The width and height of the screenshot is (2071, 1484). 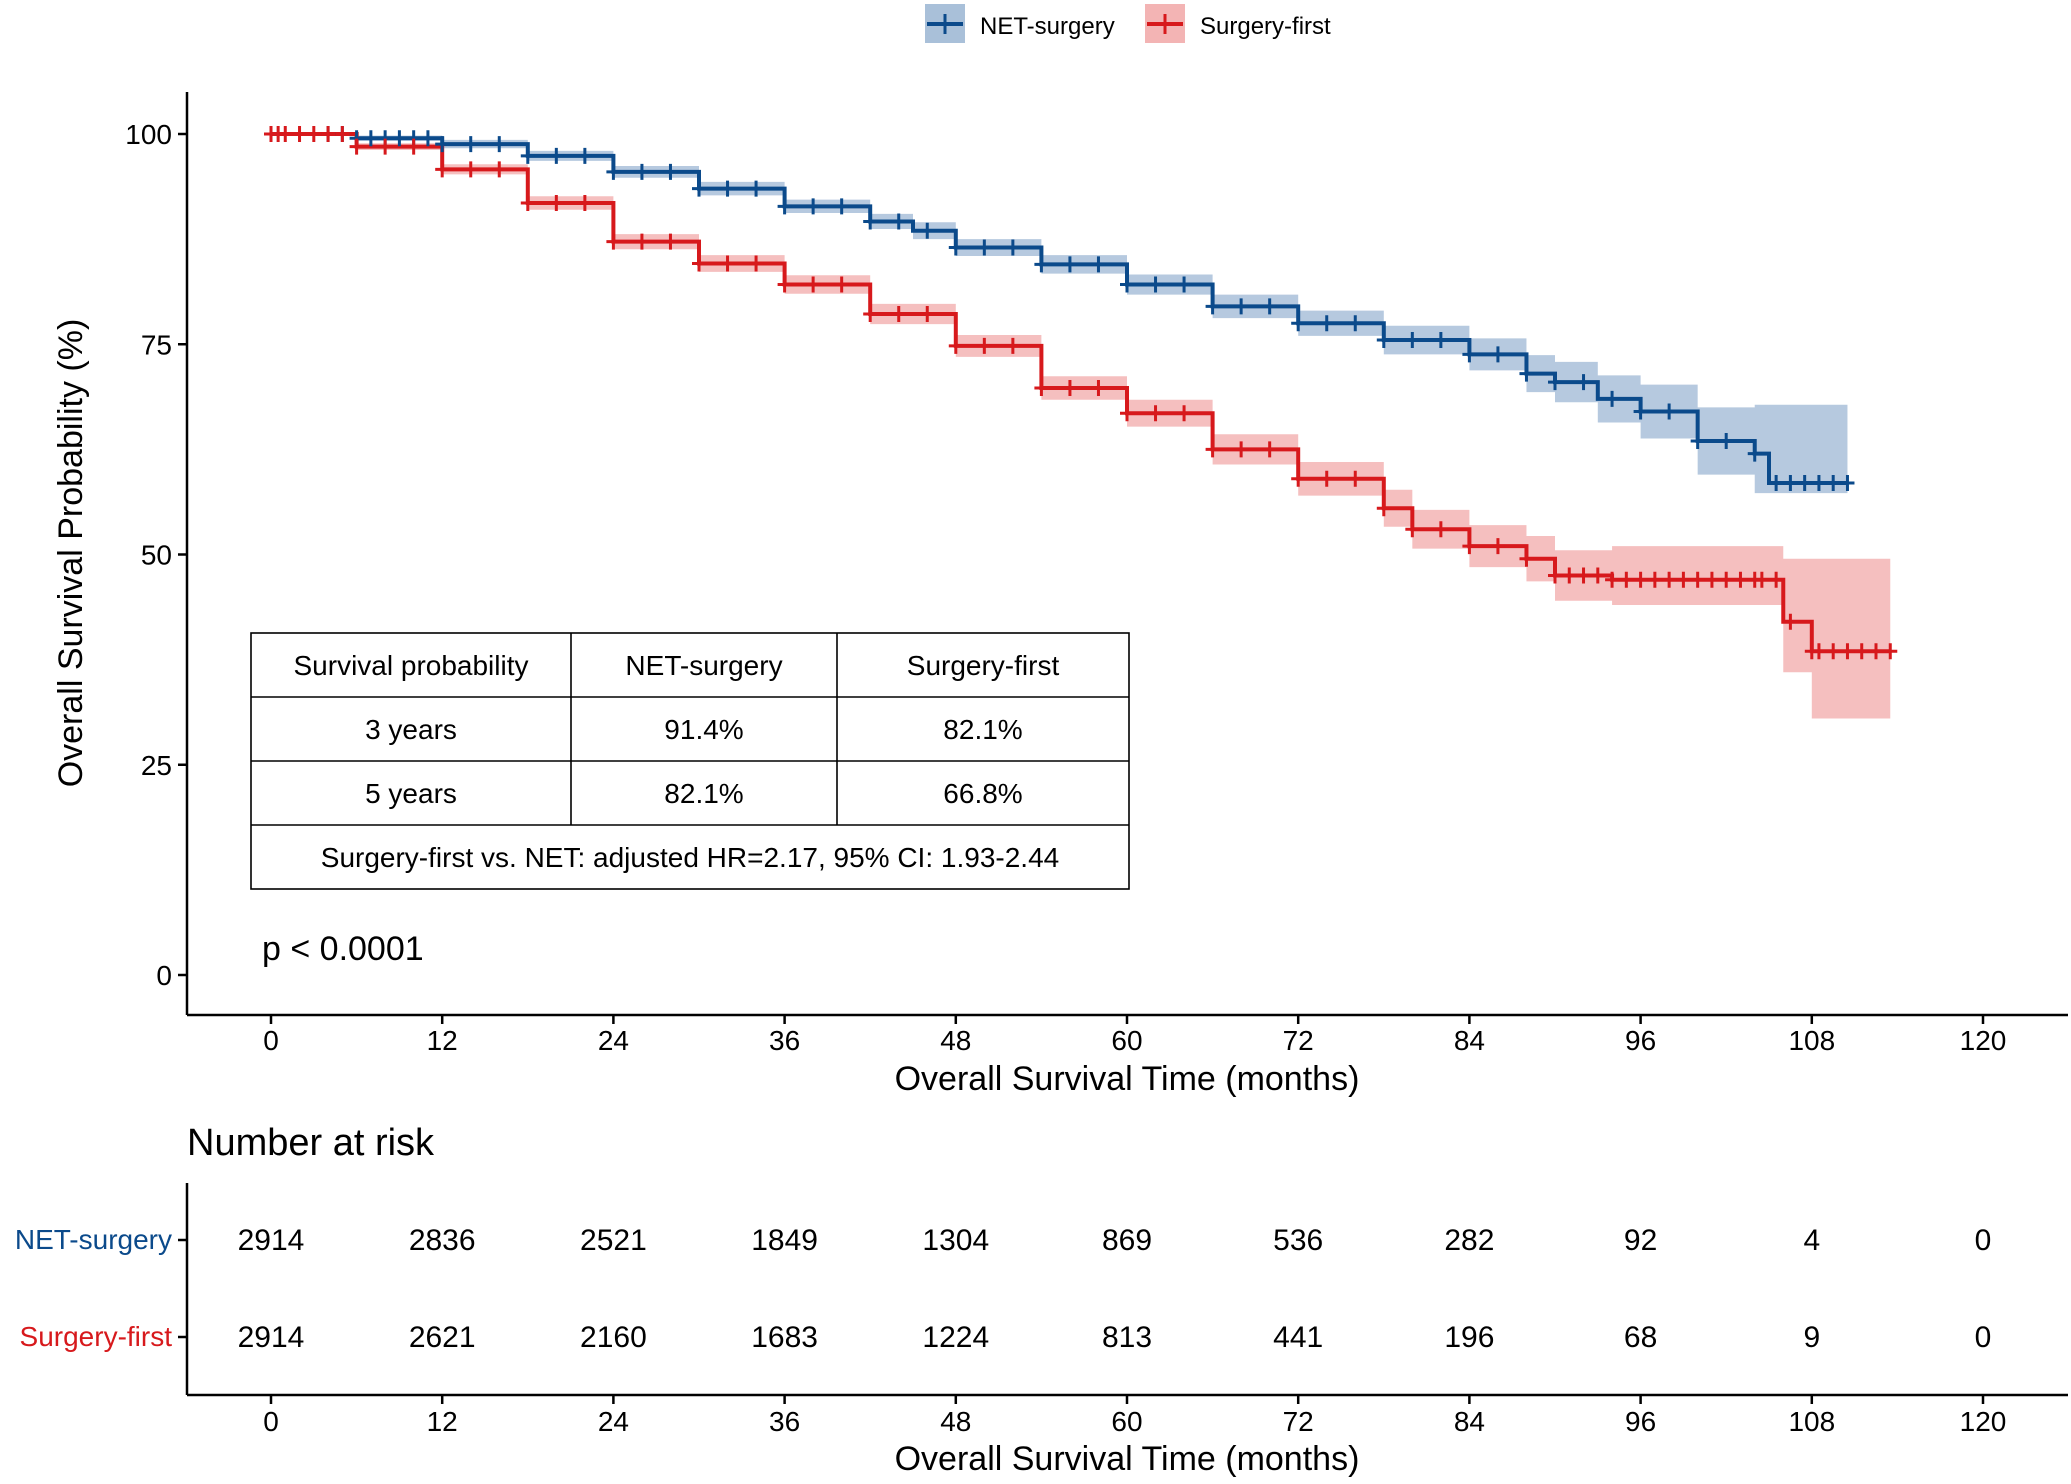 I want to click on risk-count: 2836, so click(x=442, y=1240).